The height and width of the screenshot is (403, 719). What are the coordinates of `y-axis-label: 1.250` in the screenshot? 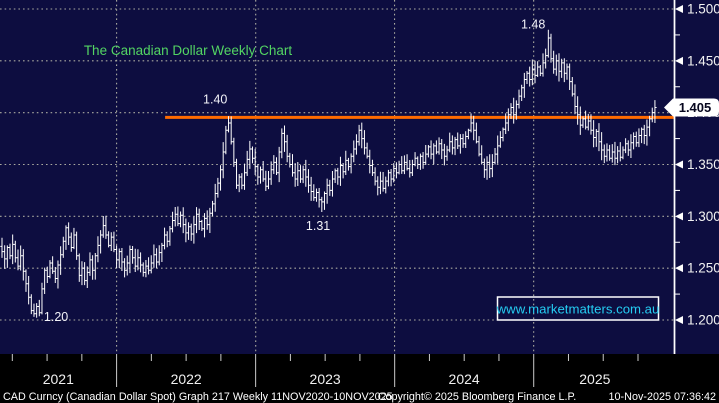 It's located at (703, 268).